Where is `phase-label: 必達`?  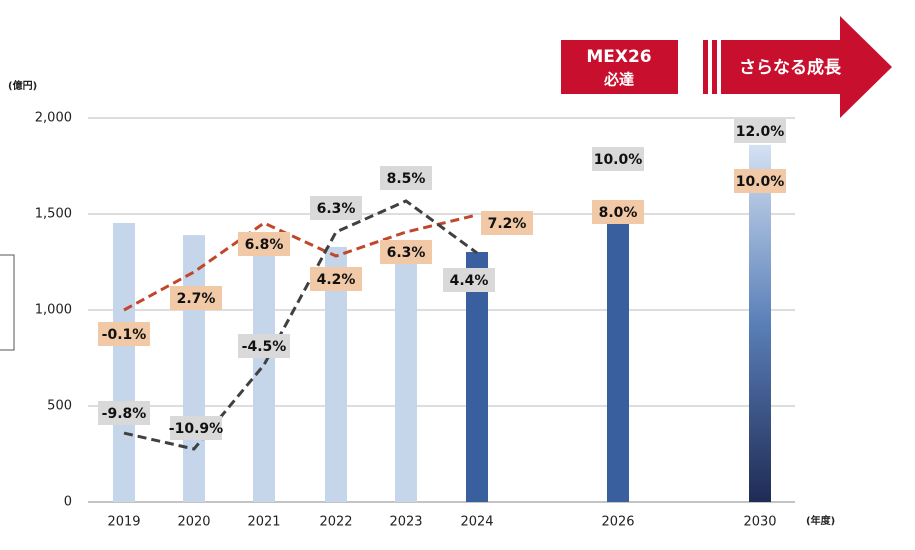 phase-label: 必達 is located at coordinates (618, 80).